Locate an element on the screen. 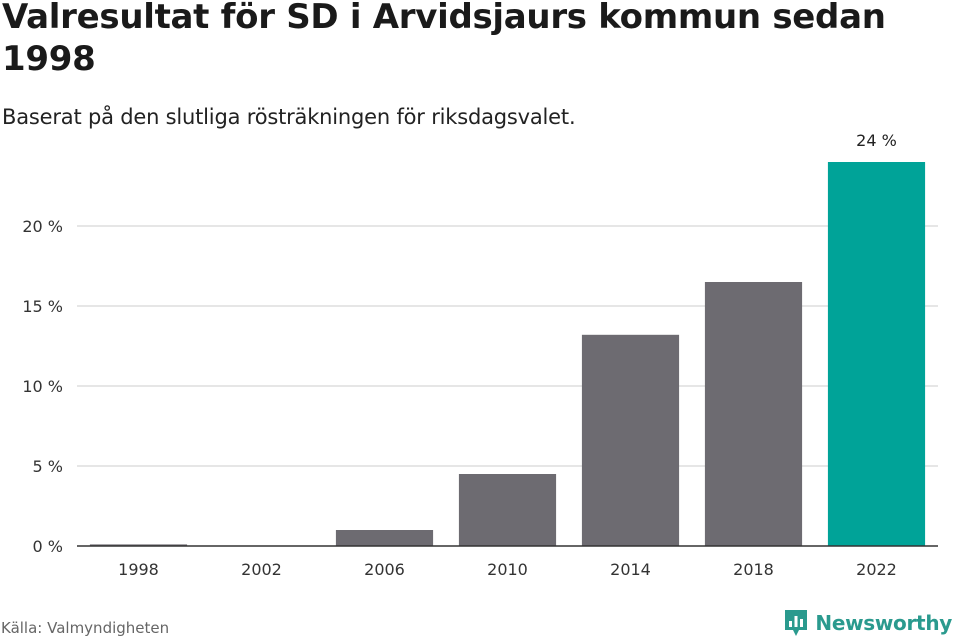  x-tick-label: 2006 is located at coordinates (384, 569).